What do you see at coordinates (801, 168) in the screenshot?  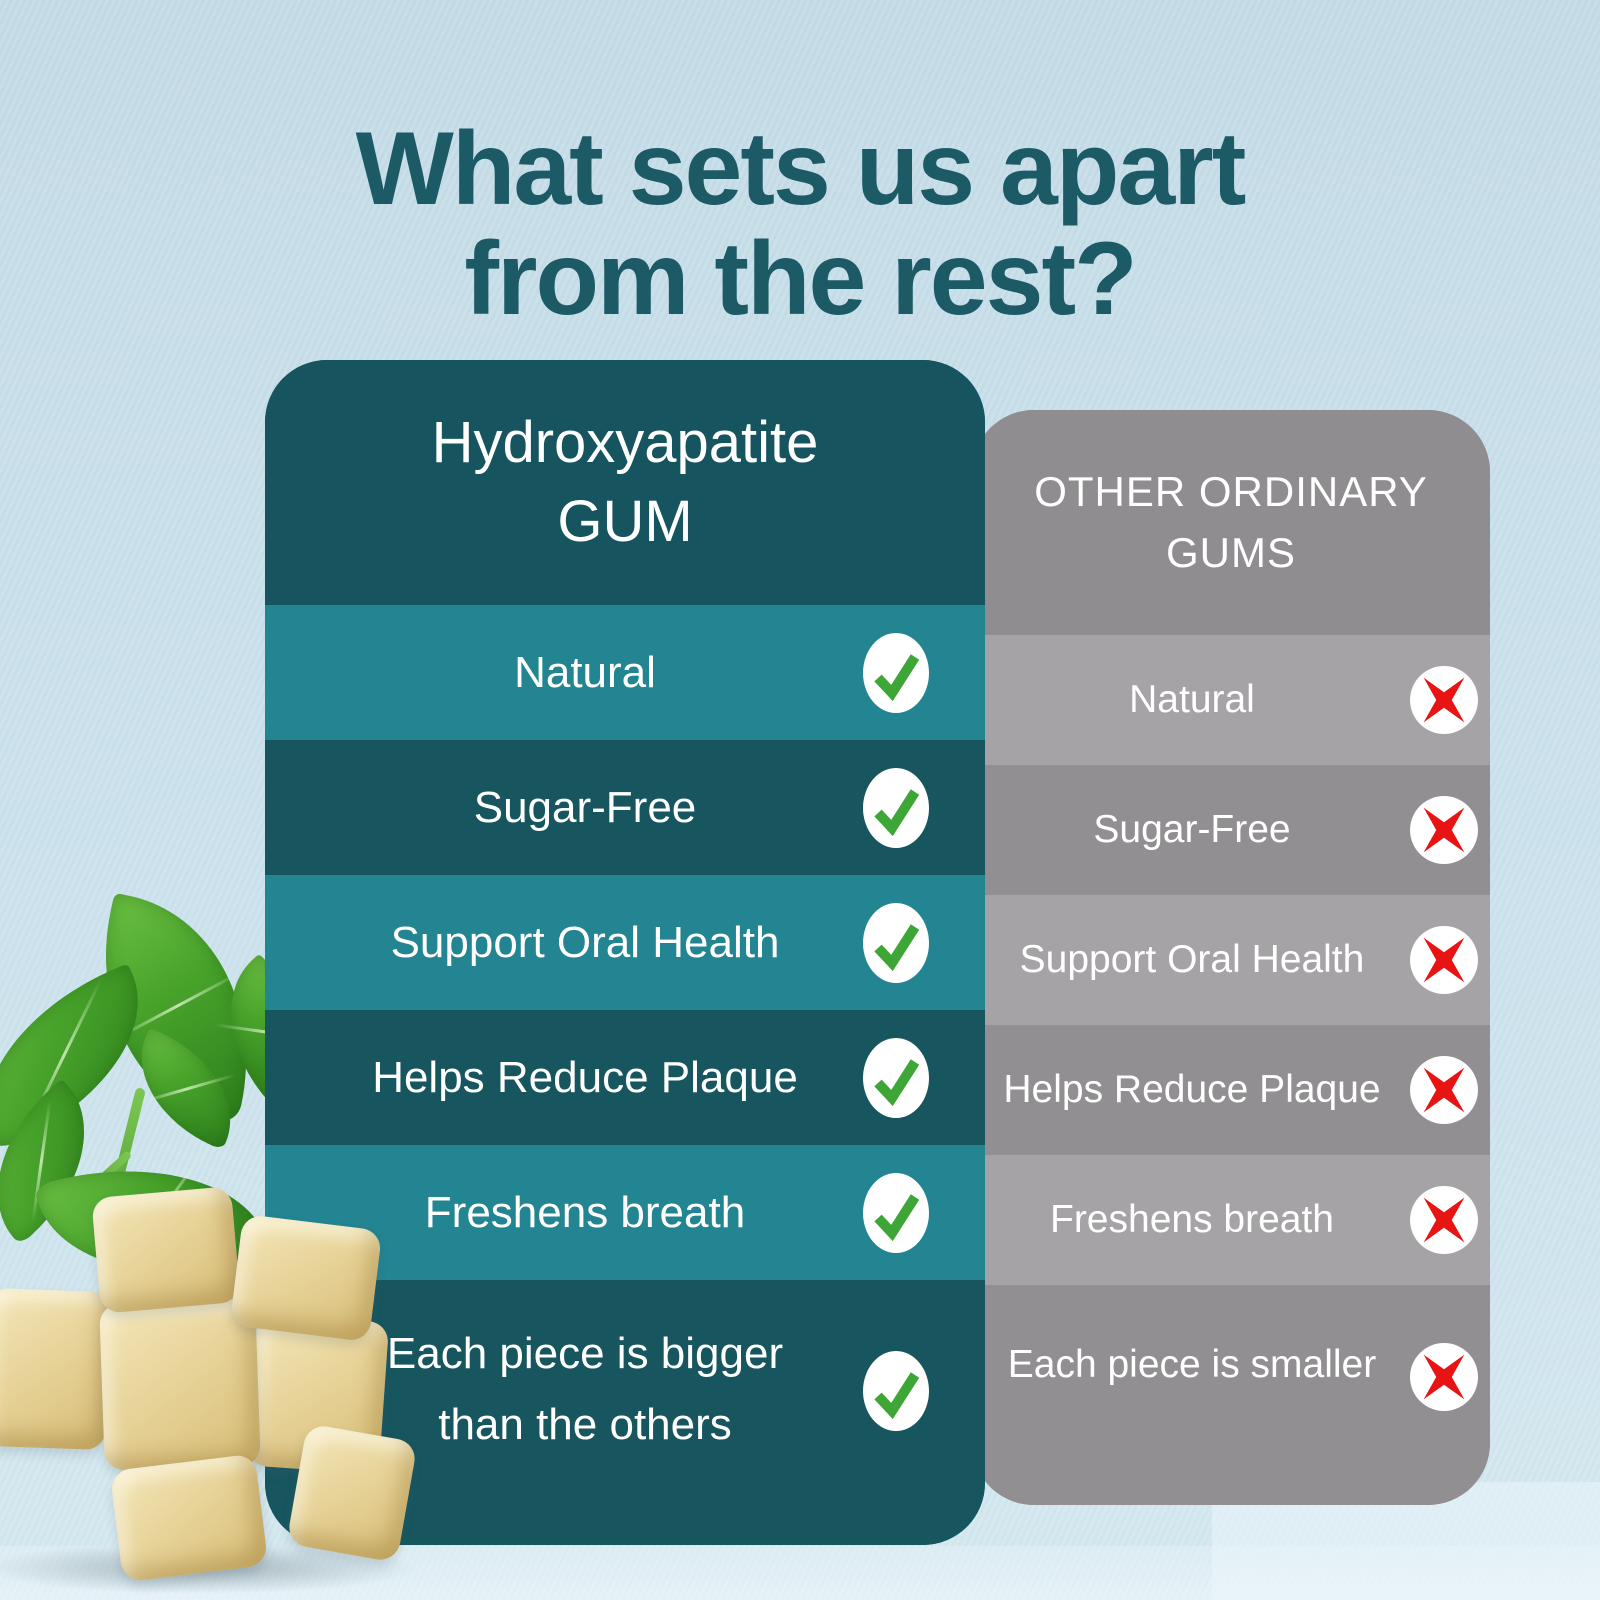 I see `title-line-1: What sets us apart` at bounding box center [801, 168].